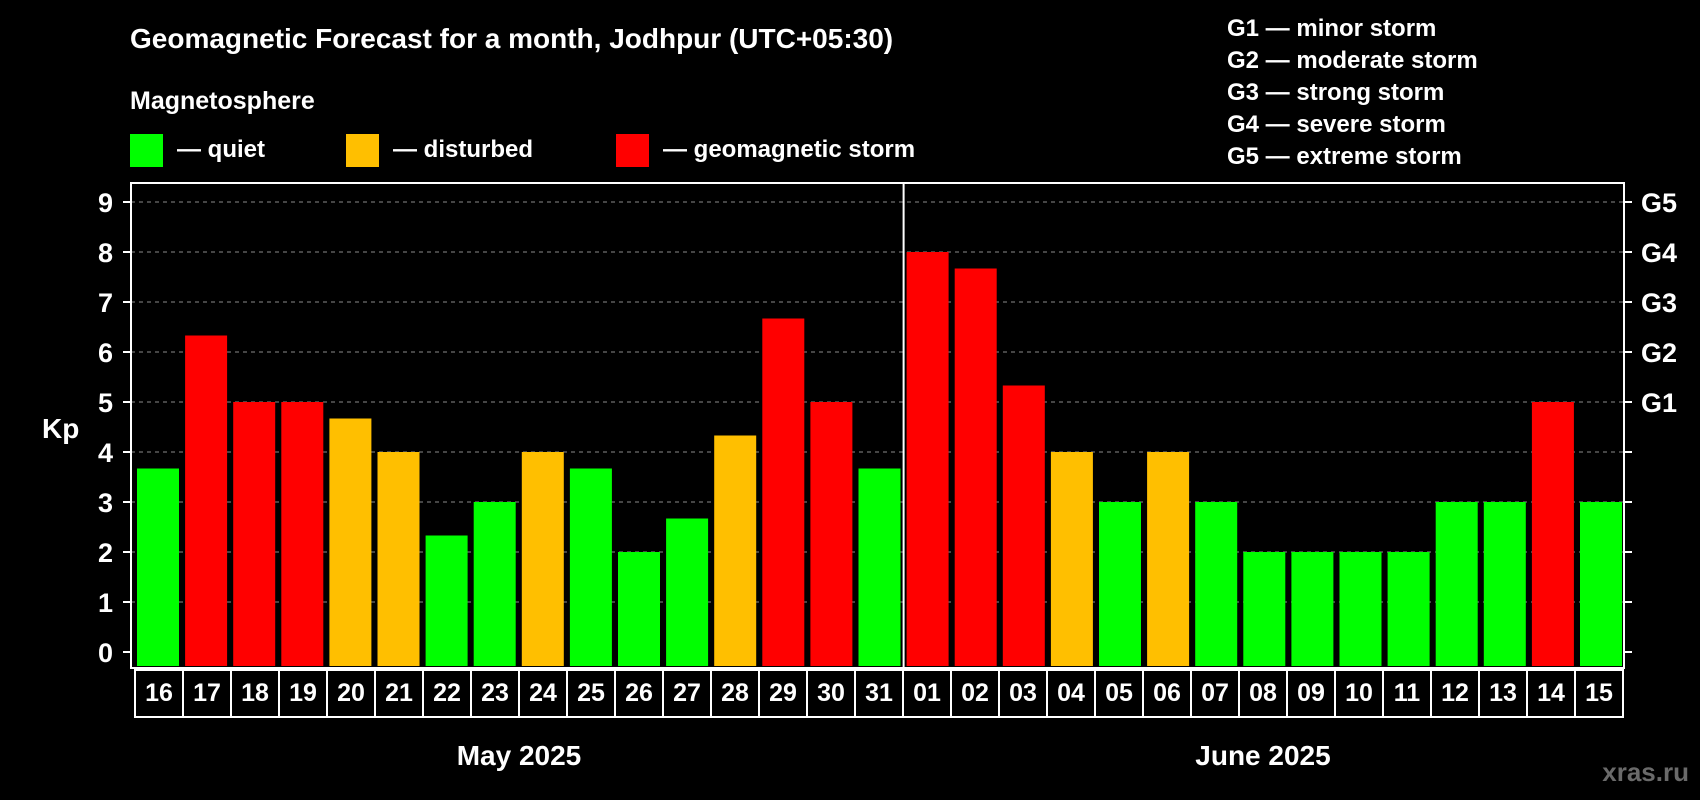  I want to click on x-tick-label: 04, so click(1071, 693).